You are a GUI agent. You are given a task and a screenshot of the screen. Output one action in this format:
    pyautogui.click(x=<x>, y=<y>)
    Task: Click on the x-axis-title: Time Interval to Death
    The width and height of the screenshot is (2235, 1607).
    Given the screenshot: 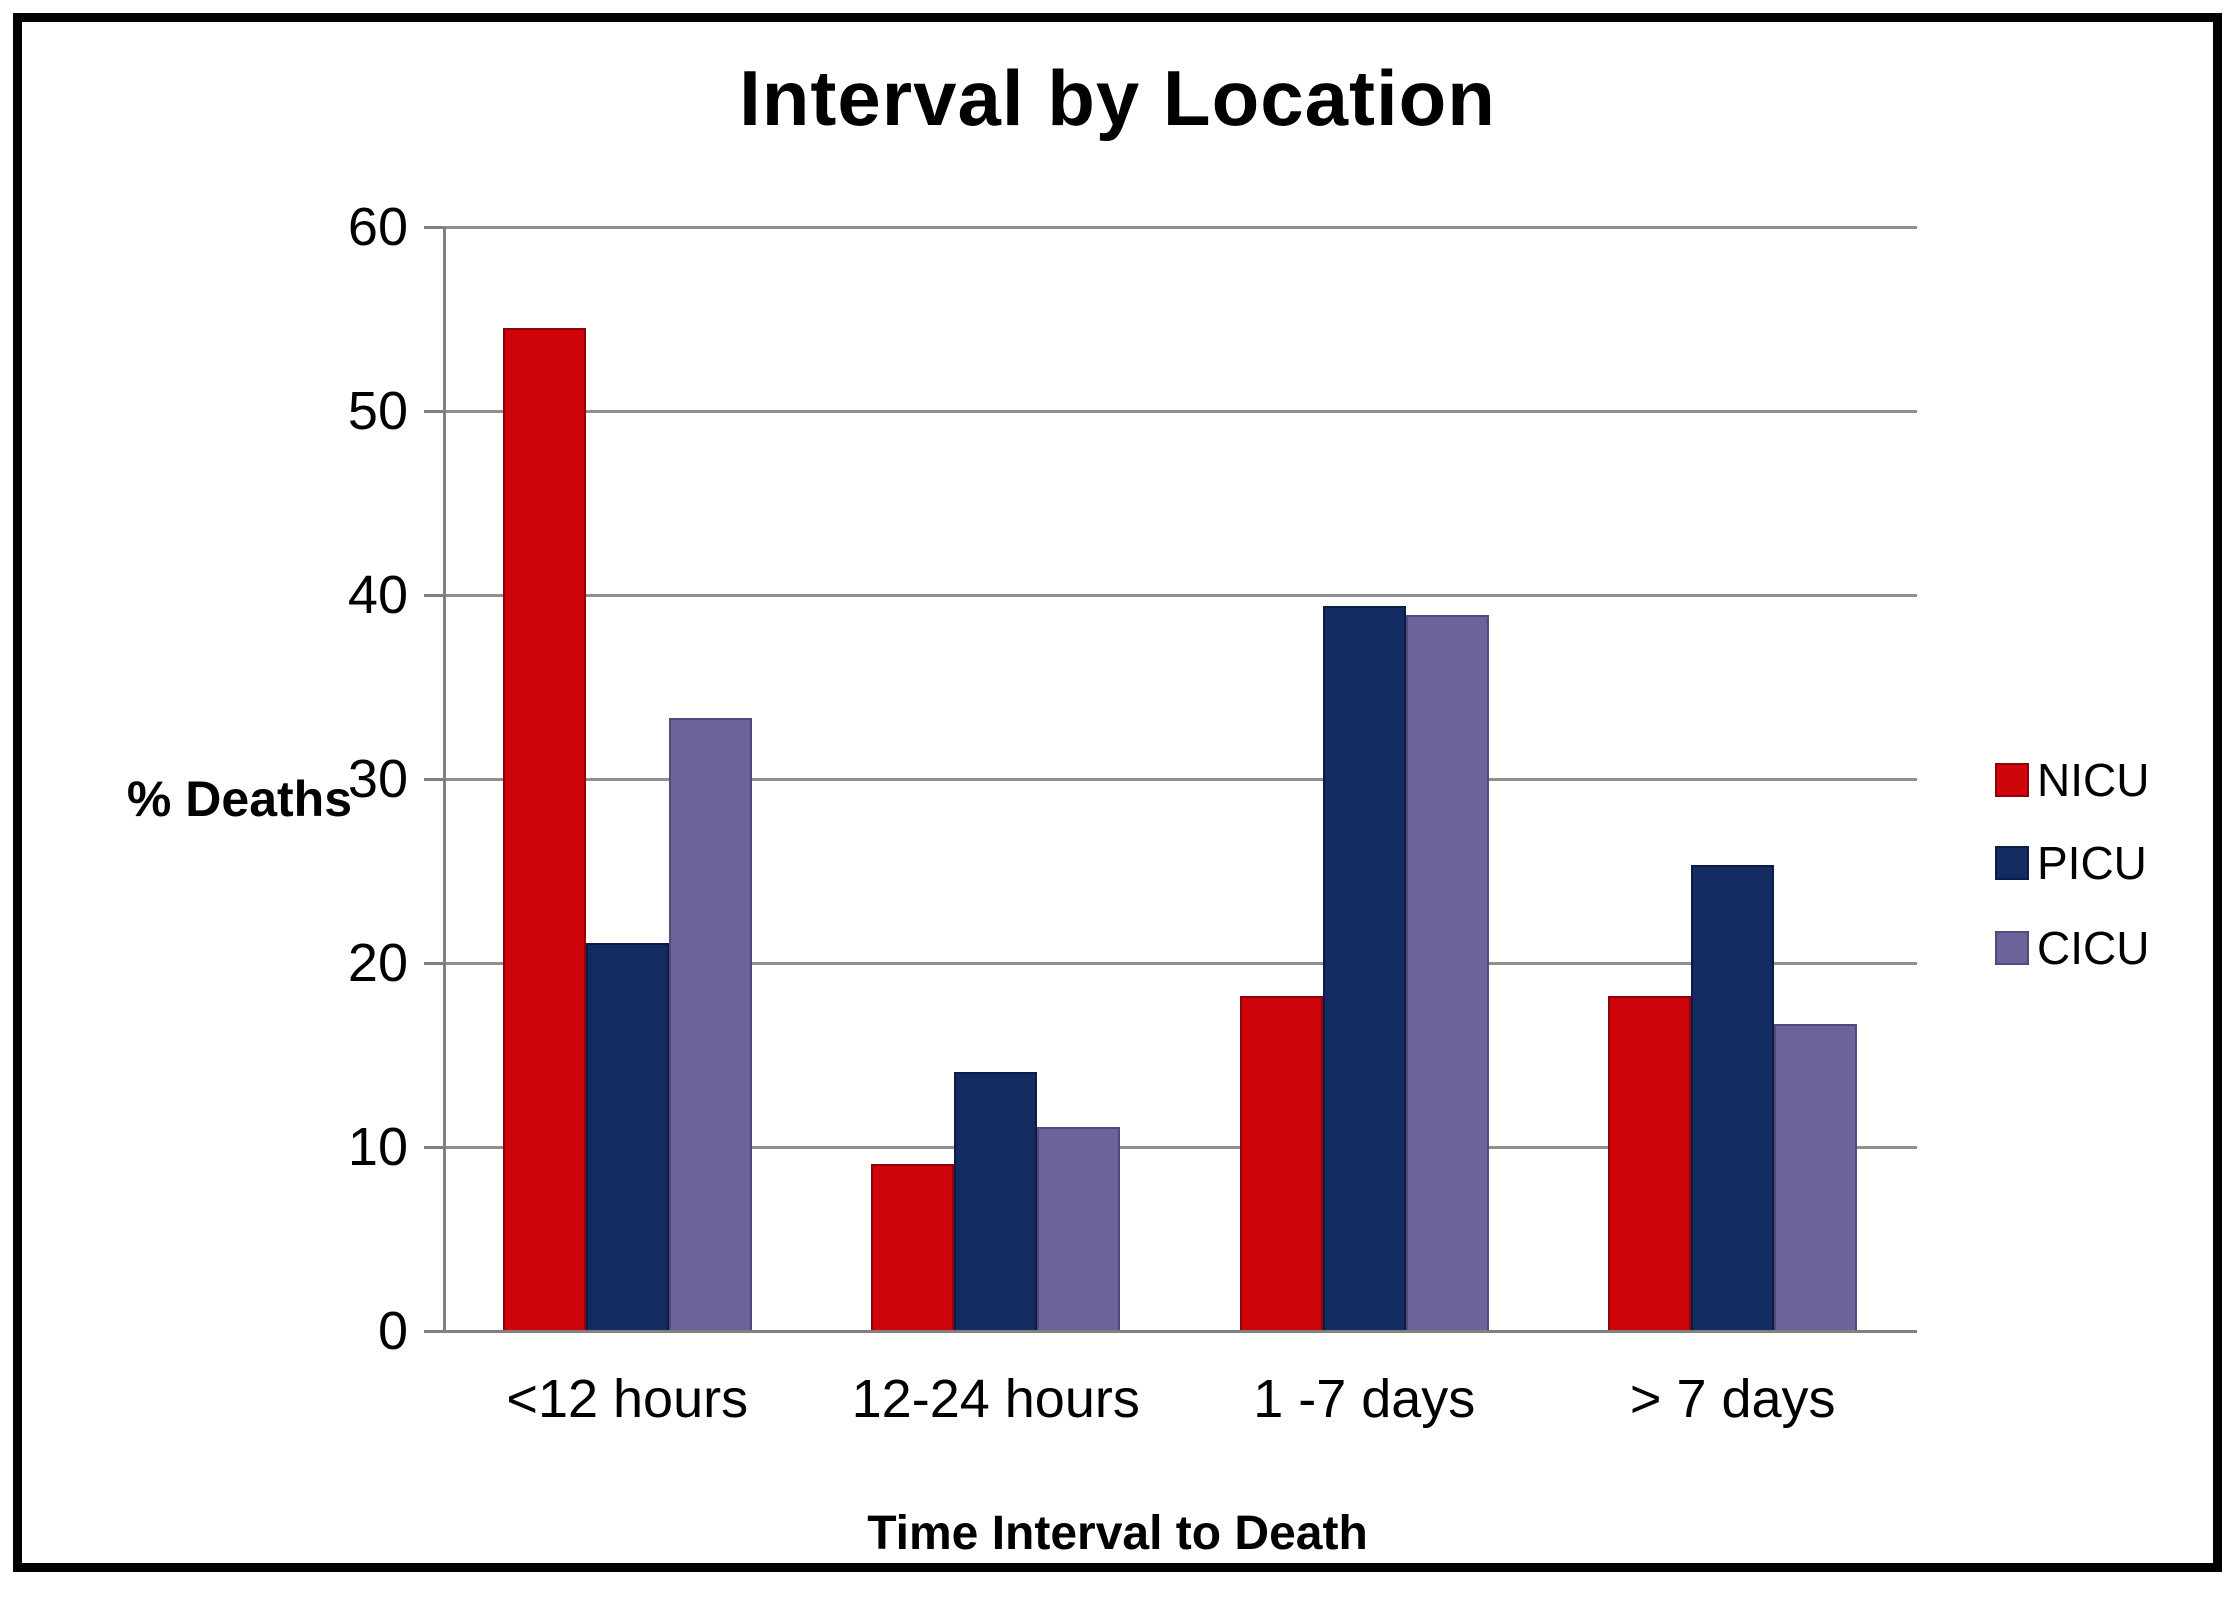 What is the action you would take?
    pyautogui.click(x=1117, y=1533)
    